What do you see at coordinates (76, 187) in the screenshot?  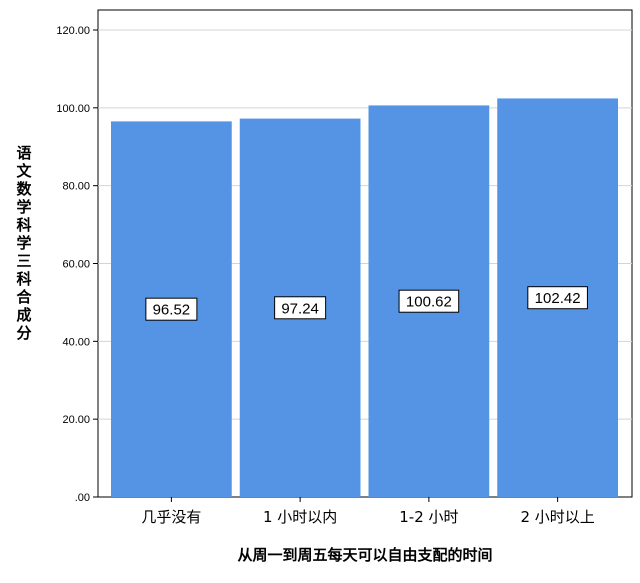 I see `y-tick-label: 80.00` at bounding box center [76, 187].